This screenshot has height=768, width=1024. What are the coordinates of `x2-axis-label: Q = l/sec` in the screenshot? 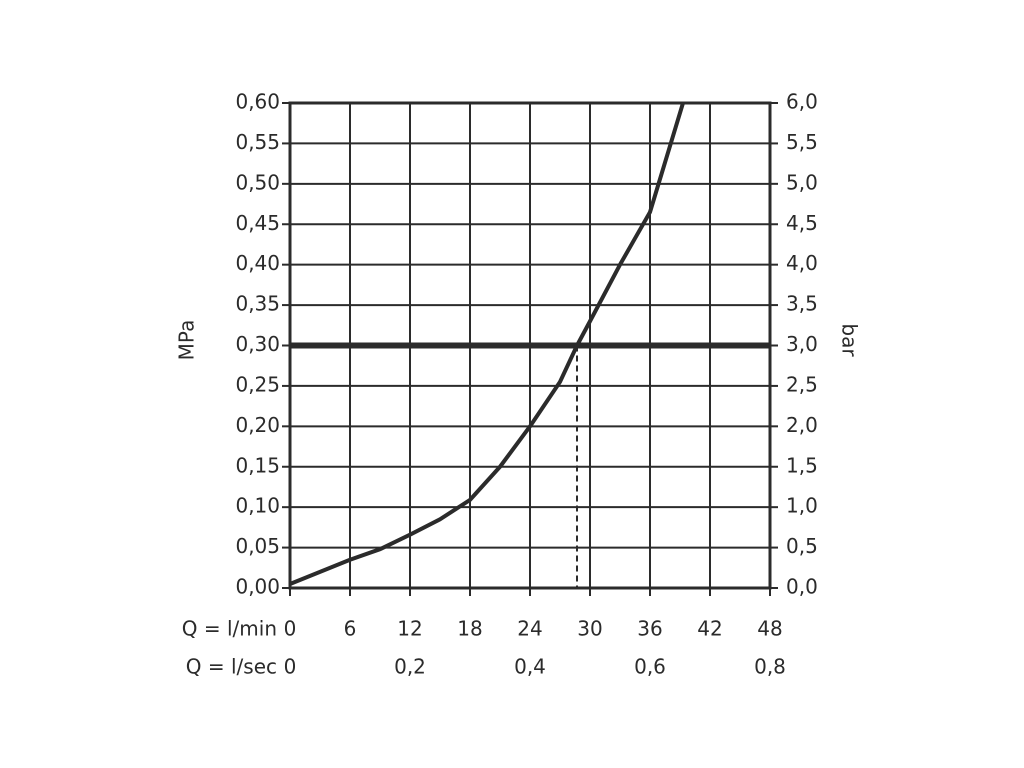 It's located at (231, 667).